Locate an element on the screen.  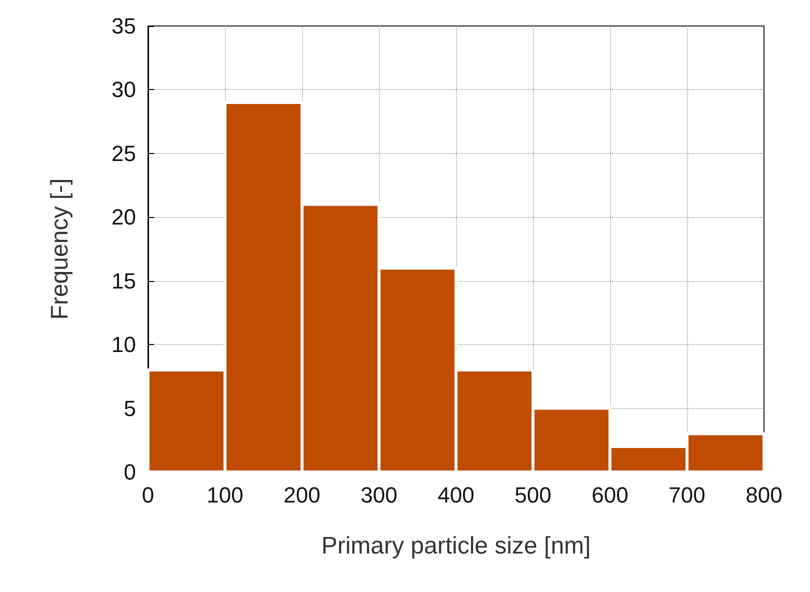
x-tick-label: 600 is located at coordinates (610, 495).